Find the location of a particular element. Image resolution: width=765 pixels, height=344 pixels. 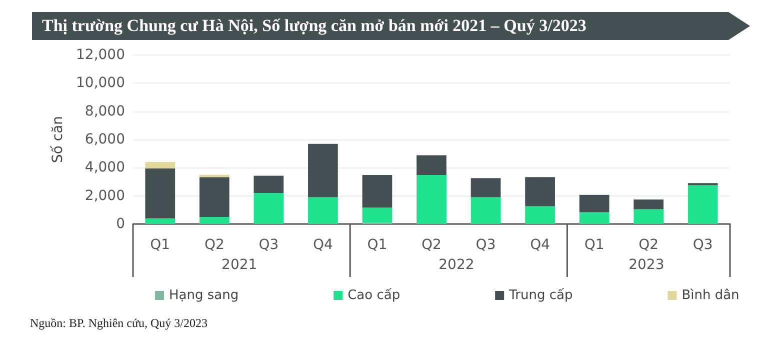

y-tick-label: 10,000 is located at coordinates (100, 83).